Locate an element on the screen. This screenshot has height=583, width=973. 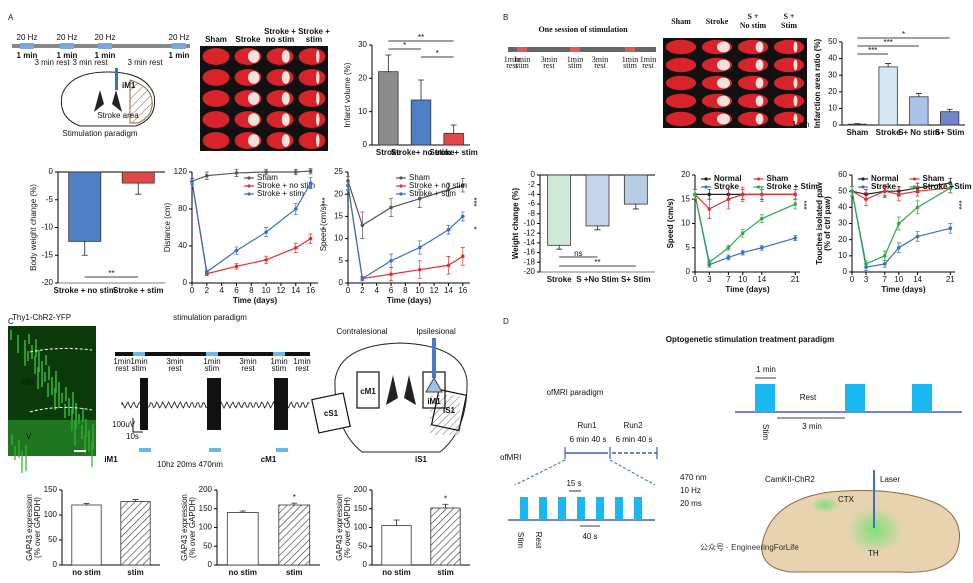
y-tick-label: 10 is located at coordinates (842, 255).